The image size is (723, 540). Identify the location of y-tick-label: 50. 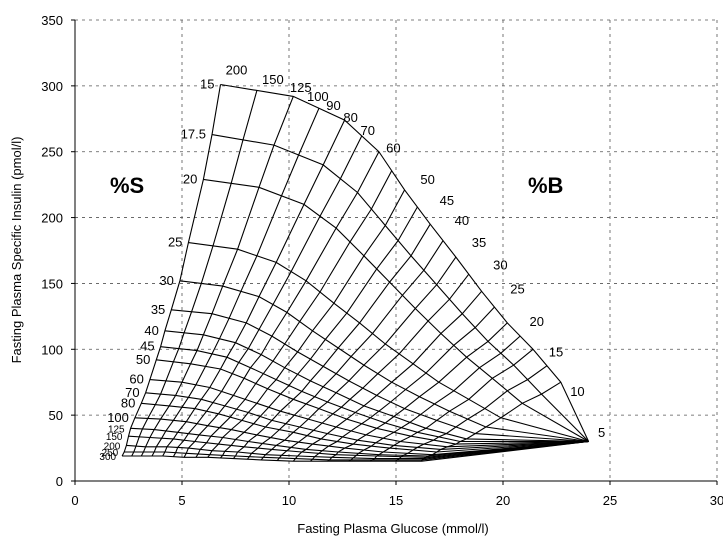
(56, 415).